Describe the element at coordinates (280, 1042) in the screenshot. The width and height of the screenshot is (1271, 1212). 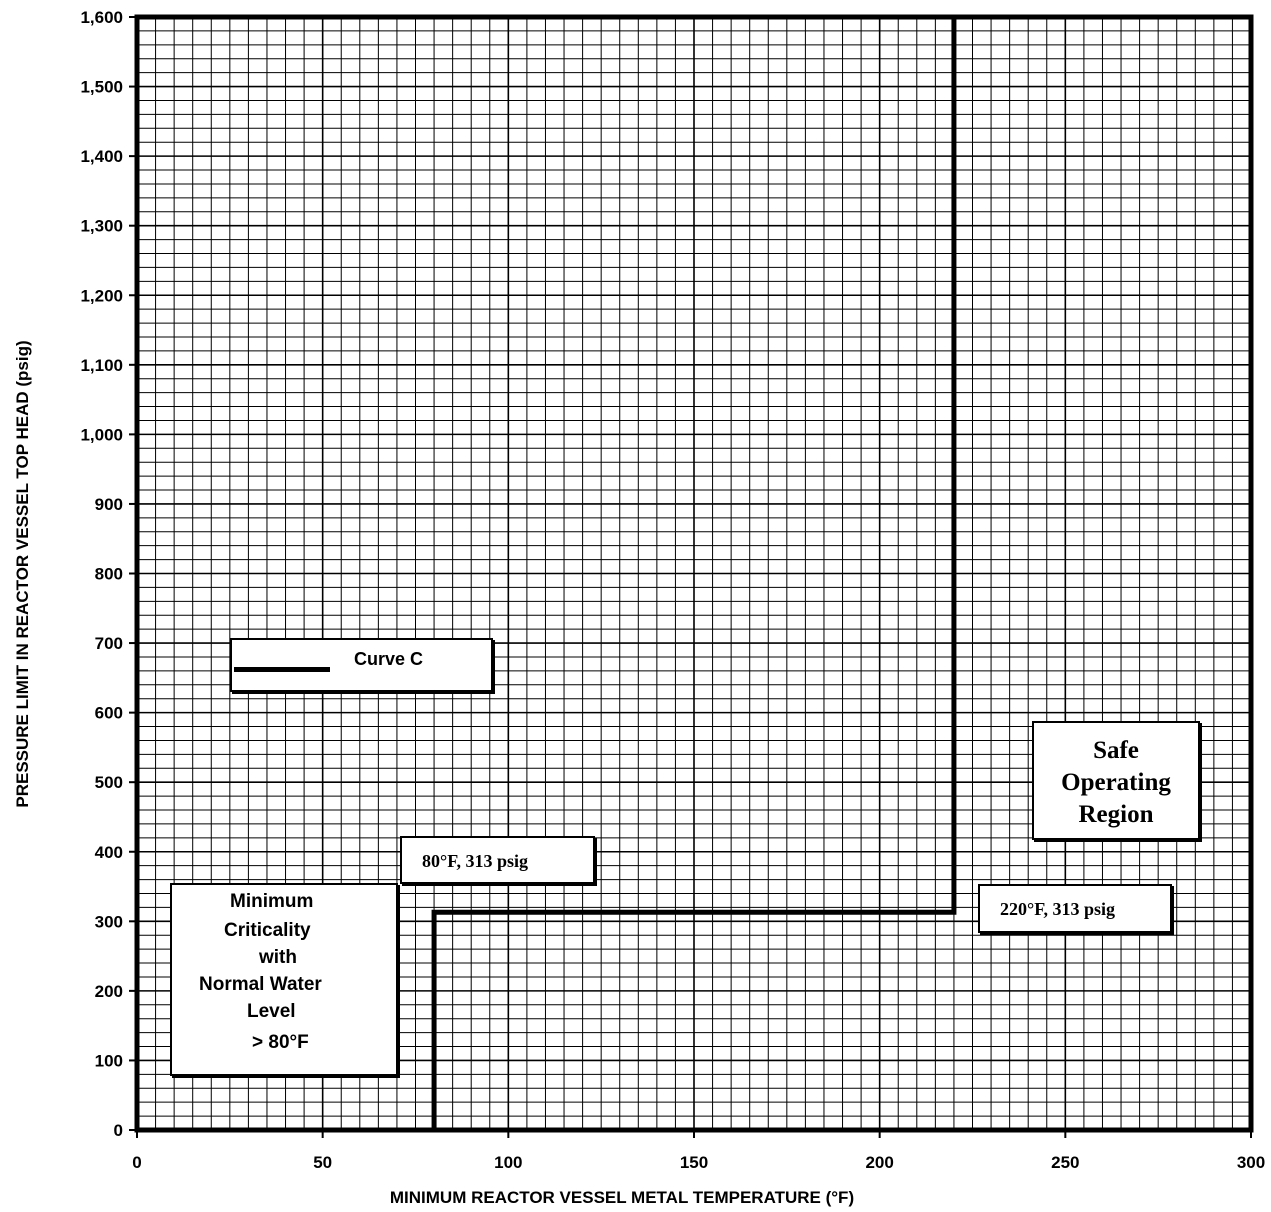
I see `mincrit-line-6: > 80°F` at that location.